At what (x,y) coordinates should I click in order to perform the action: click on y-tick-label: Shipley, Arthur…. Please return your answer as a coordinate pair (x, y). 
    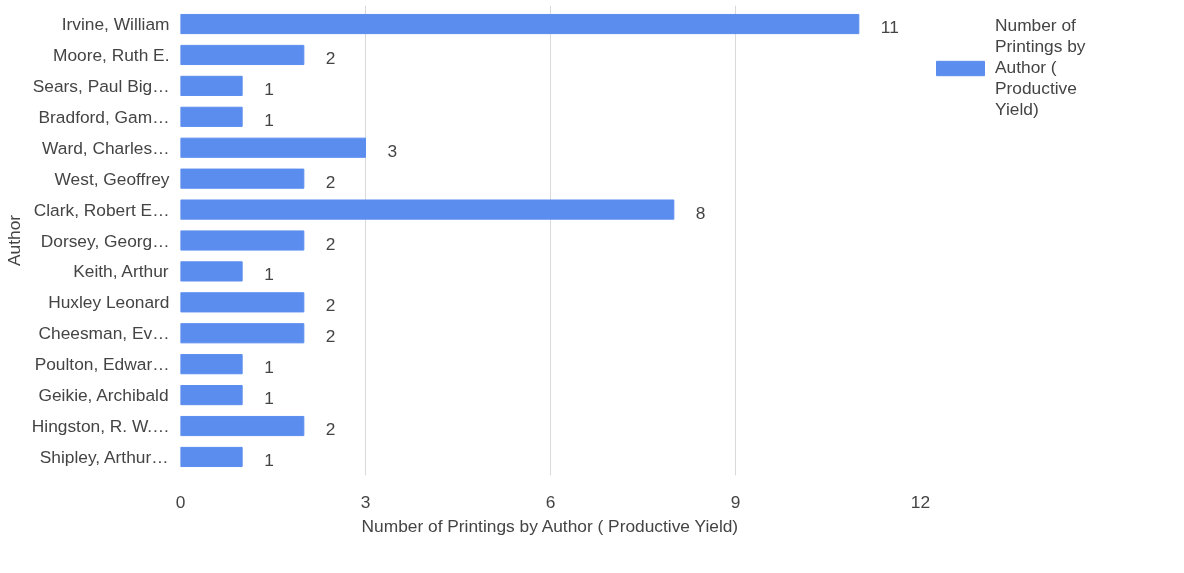
    Looking at the image, I should click on (104, 456).